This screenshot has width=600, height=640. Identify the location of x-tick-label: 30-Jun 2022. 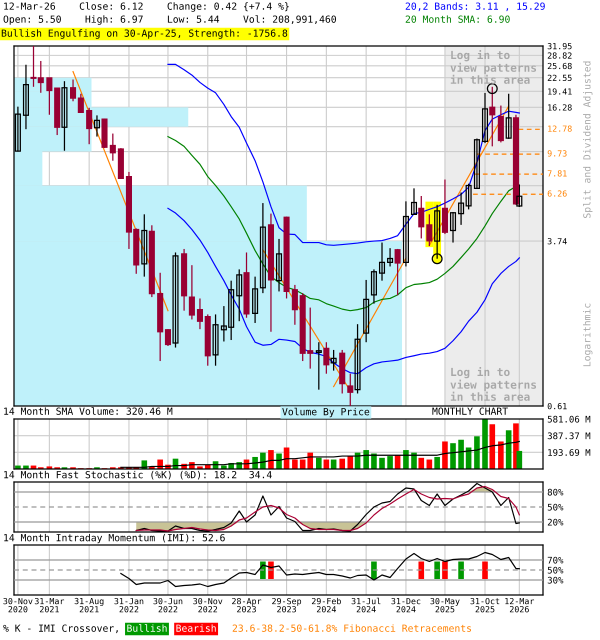
(167, 605).